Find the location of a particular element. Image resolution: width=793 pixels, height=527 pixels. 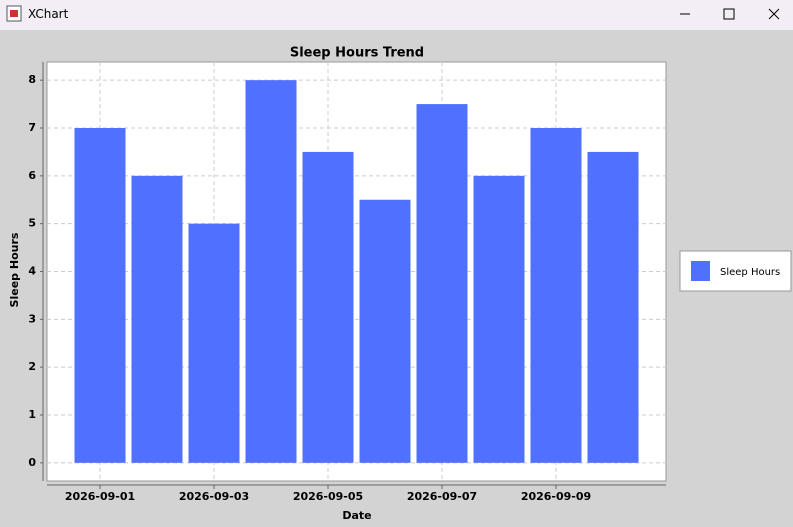

app-icon-inner is located at coordinates (14, 13).